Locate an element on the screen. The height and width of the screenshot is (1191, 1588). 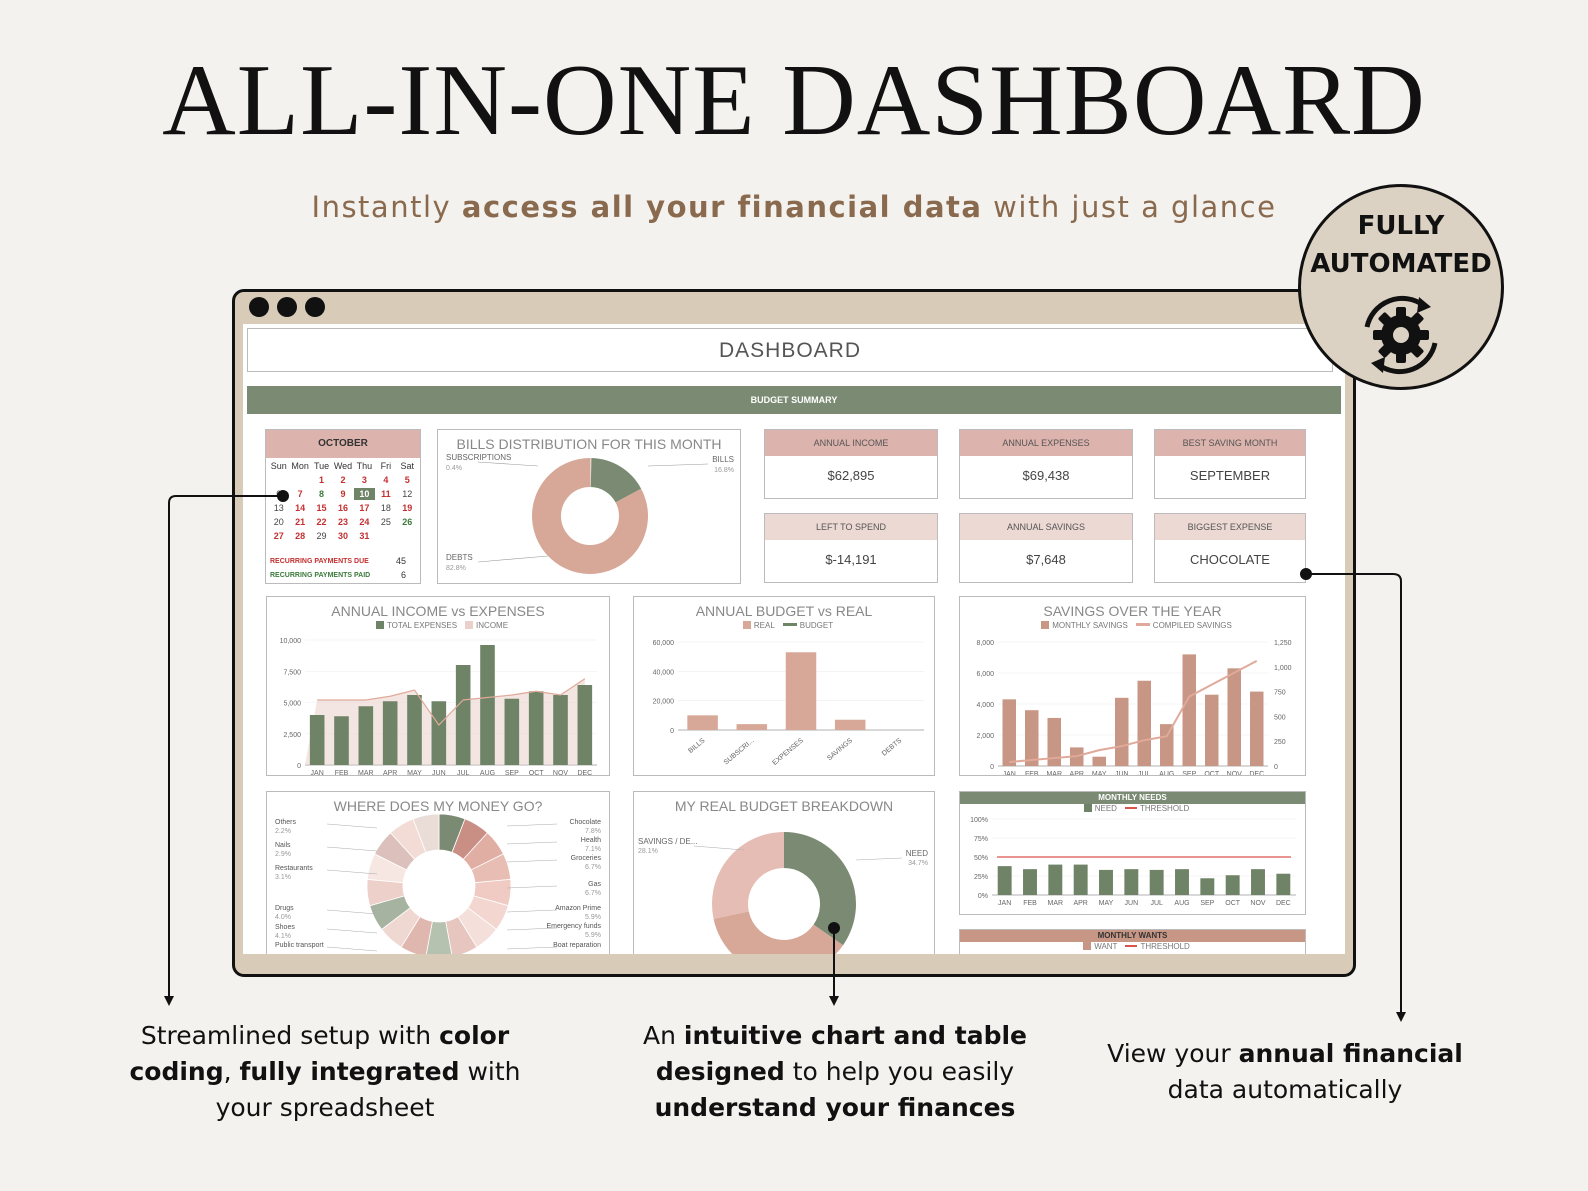
x-tick-label: APR is located at coordinates (1080, 903).